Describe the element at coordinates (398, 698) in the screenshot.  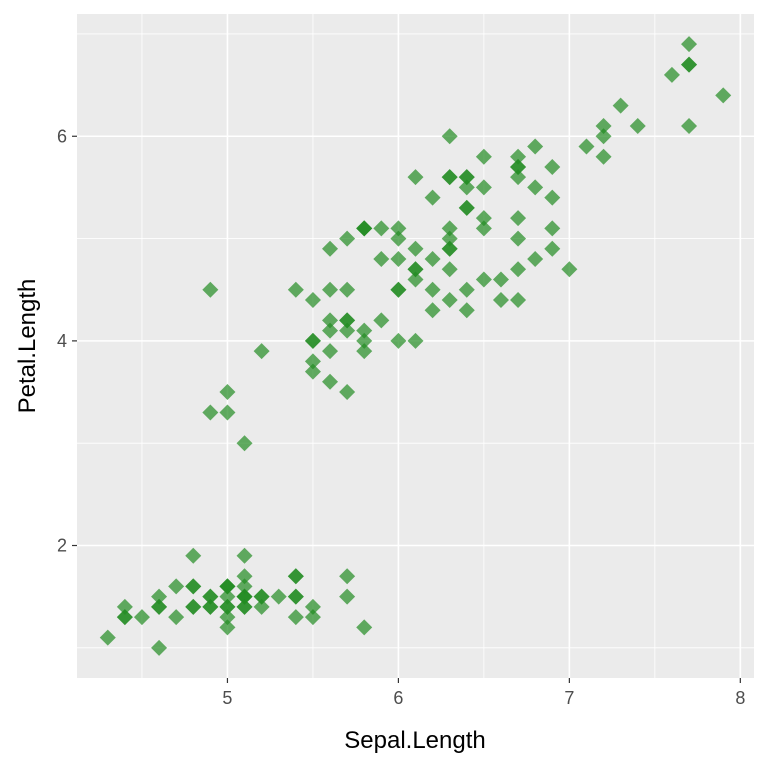
I see `x-tick-label: 6` at that location.